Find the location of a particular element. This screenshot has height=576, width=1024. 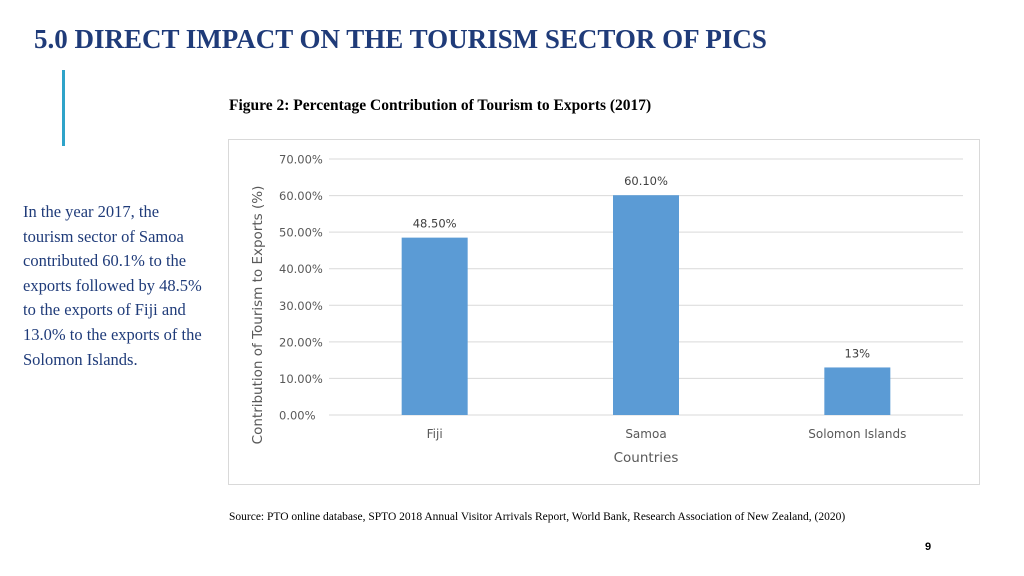

y-tick-label: 40.00% is located at coordinates (301, 269).